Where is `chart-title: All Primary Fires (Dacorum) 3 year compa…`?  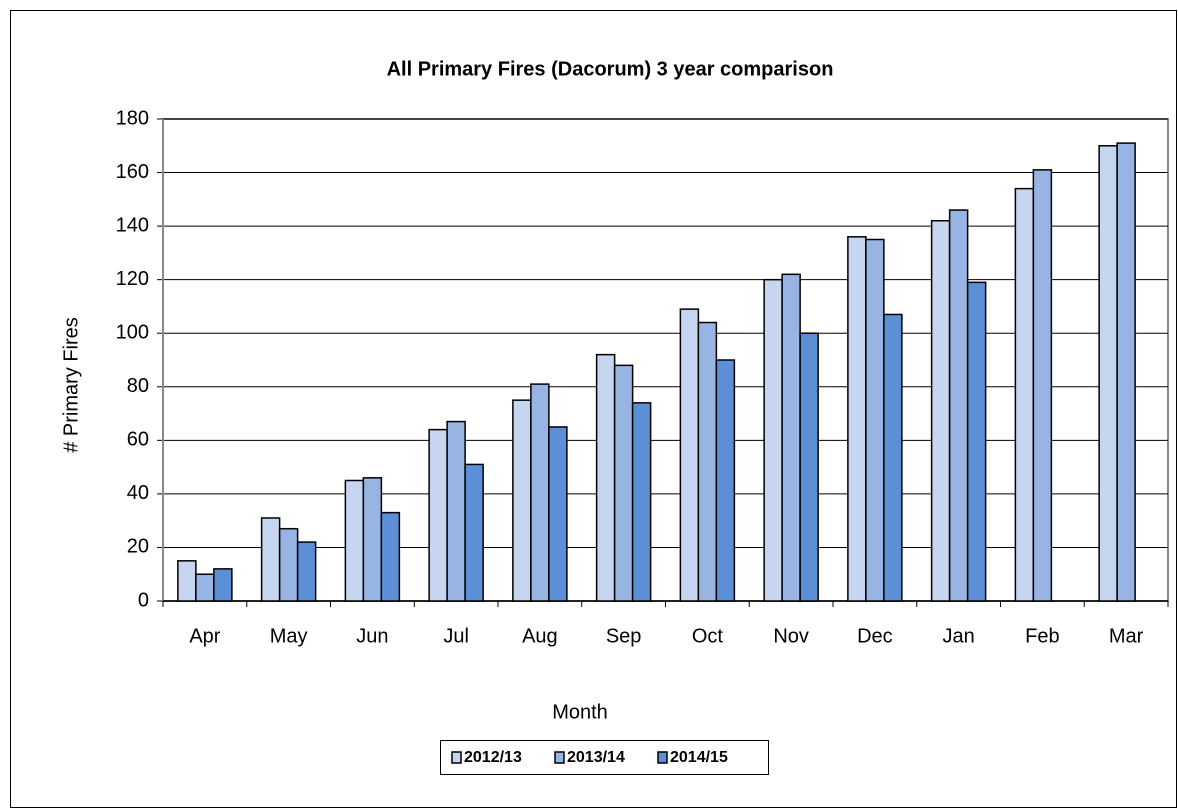
chart-title: All Primary Fires (Dacorum) 3 year compa… is located at coordinates (610, 69).